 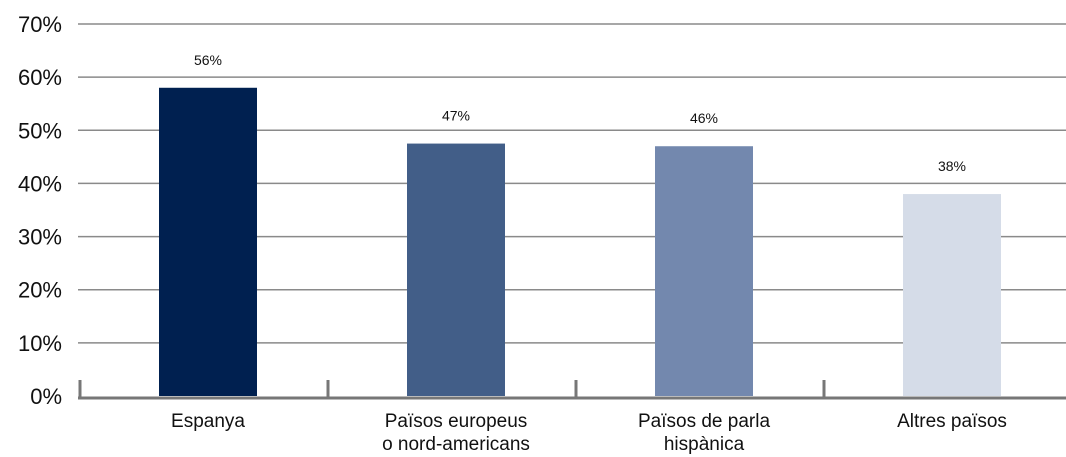 I want to click on data-label-1: 47%, so click(x=456, y=116).